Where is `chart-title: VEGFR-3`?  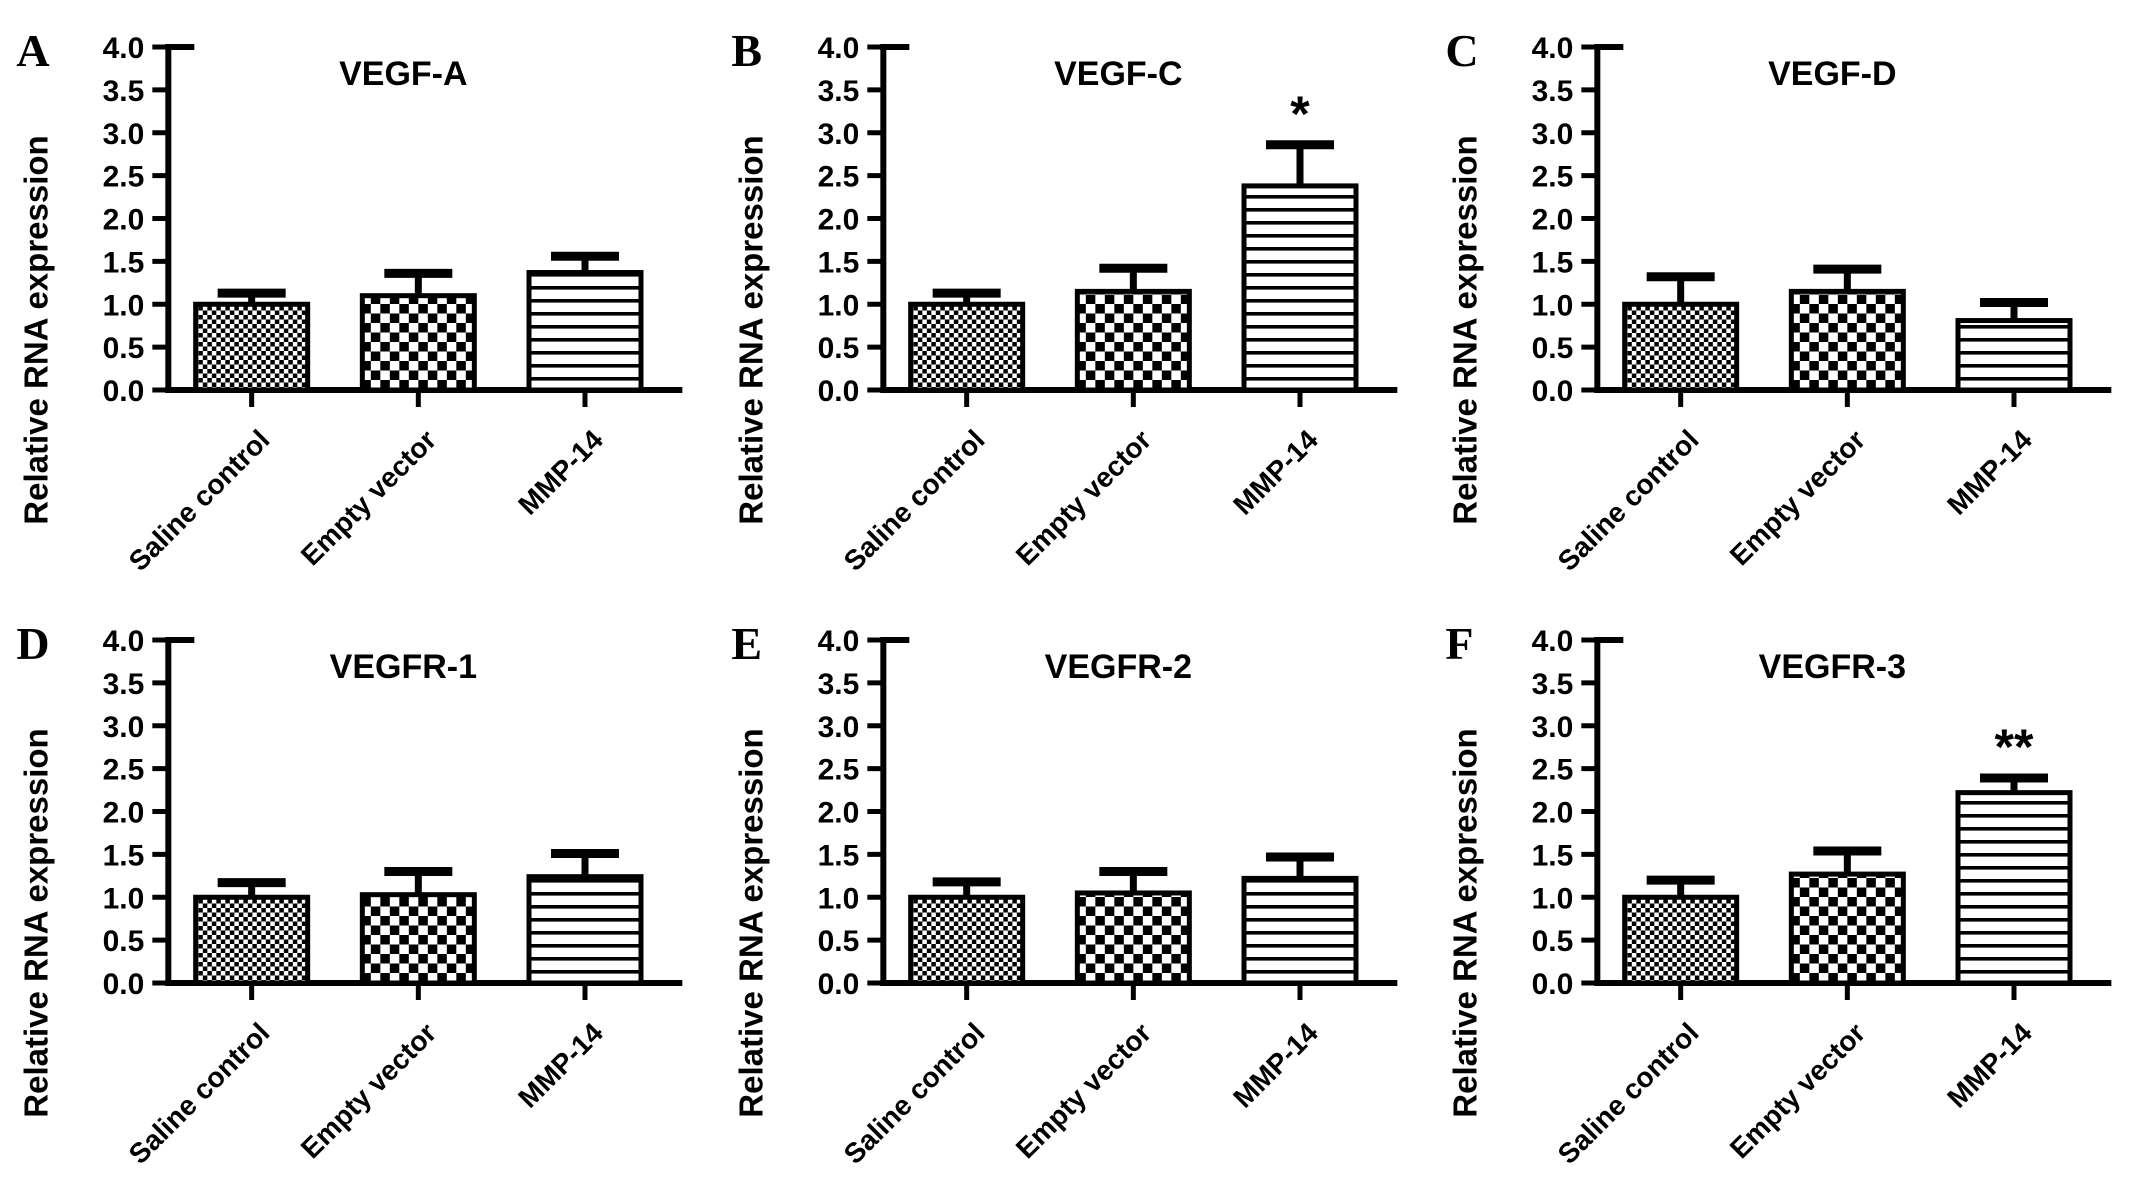 chart-title: VEGFR-3 is located at coordinates (1832, 667).